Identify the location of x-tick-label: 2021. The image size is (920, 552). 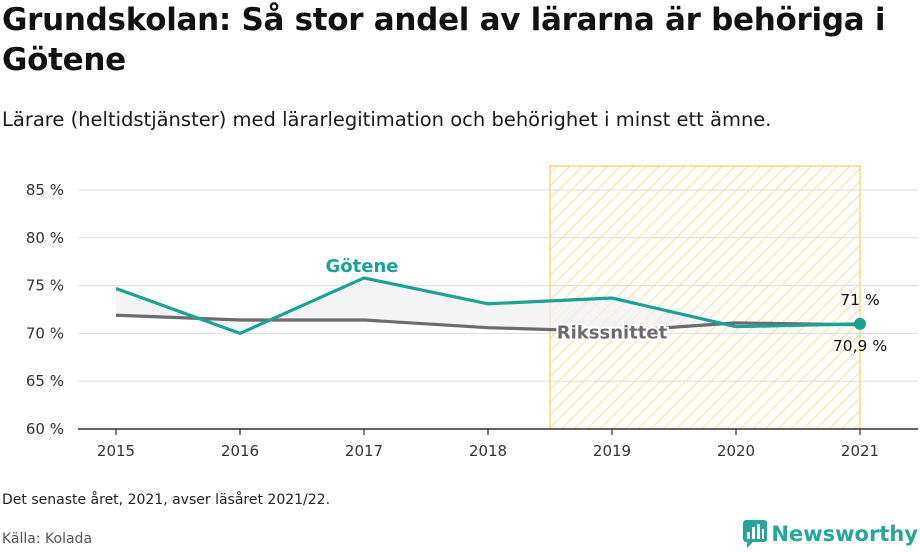
(860, 451).